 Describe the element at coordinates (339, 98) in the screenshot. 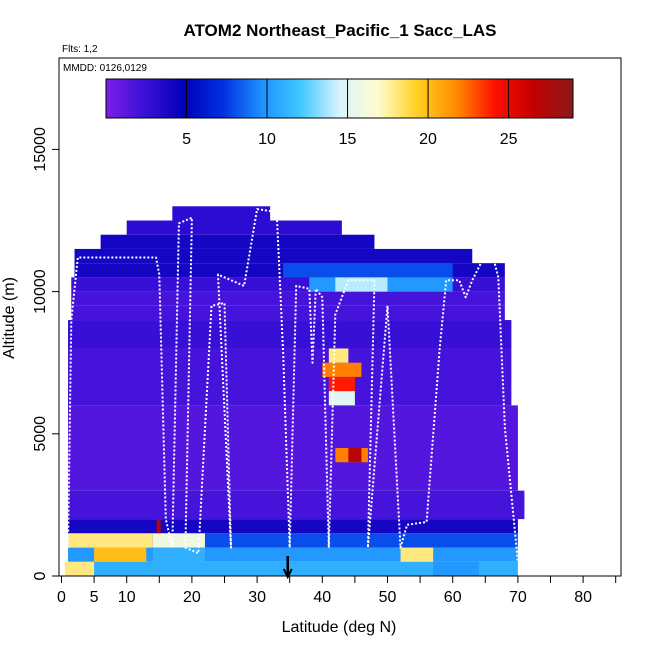

I see `colorbar-gradient` at that location.